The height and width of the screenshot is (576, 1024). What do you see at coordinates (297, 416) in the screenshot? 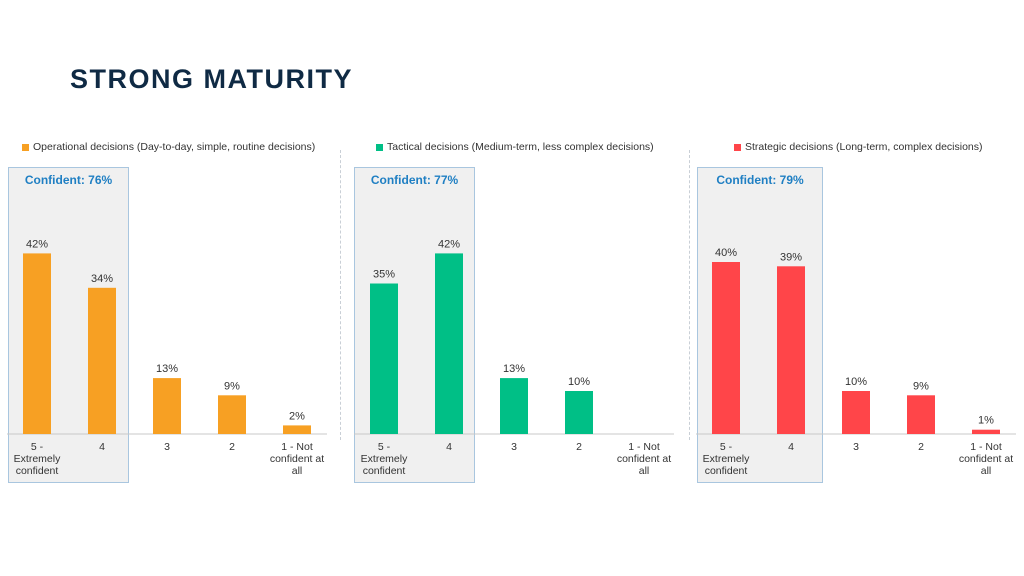
I see `data-label: 2%` at bounding box center [297, 416].